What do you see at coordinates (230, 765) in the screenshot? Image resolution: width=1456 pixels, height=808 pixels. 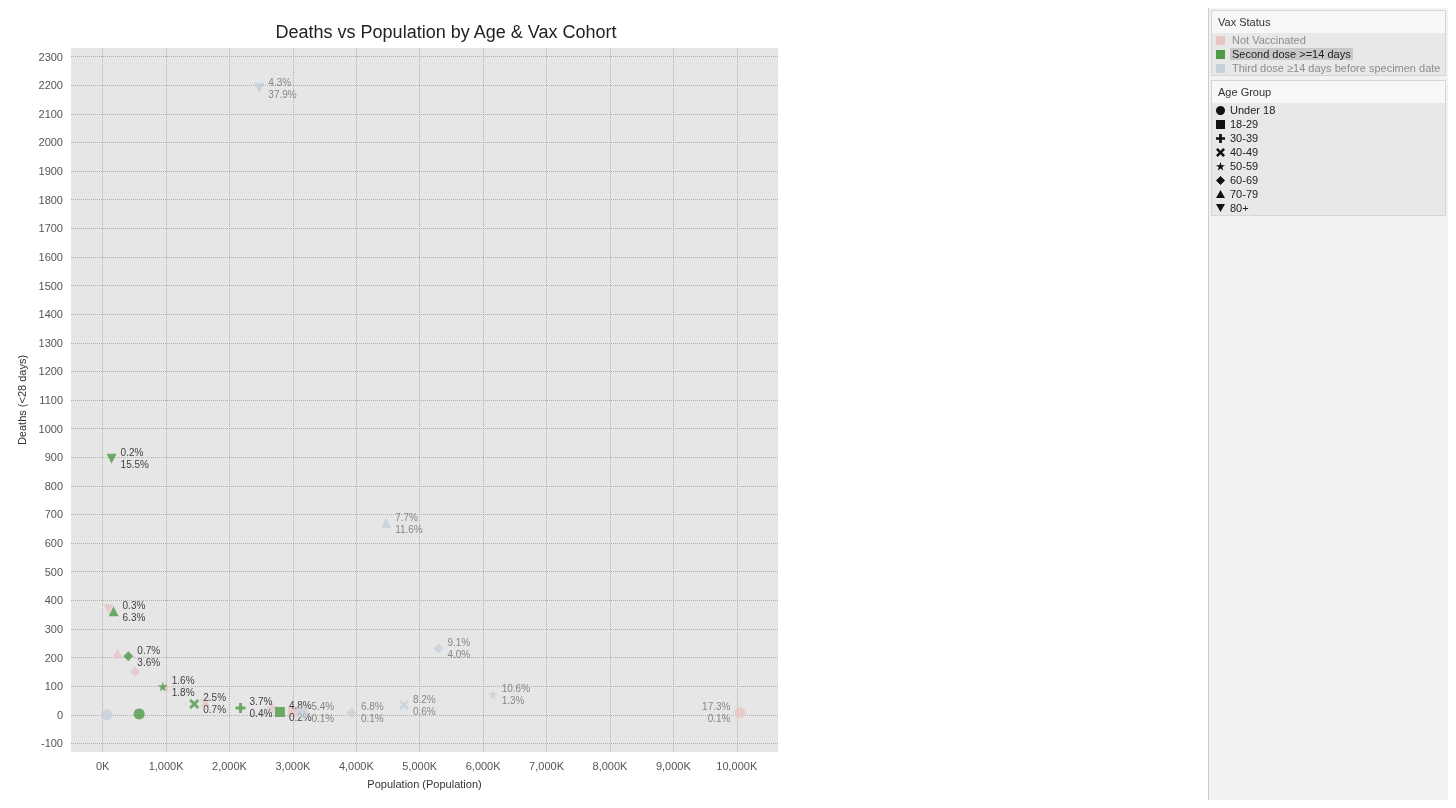 I see `x-tick-label: 2,000K` at bounding box center [230, 765].